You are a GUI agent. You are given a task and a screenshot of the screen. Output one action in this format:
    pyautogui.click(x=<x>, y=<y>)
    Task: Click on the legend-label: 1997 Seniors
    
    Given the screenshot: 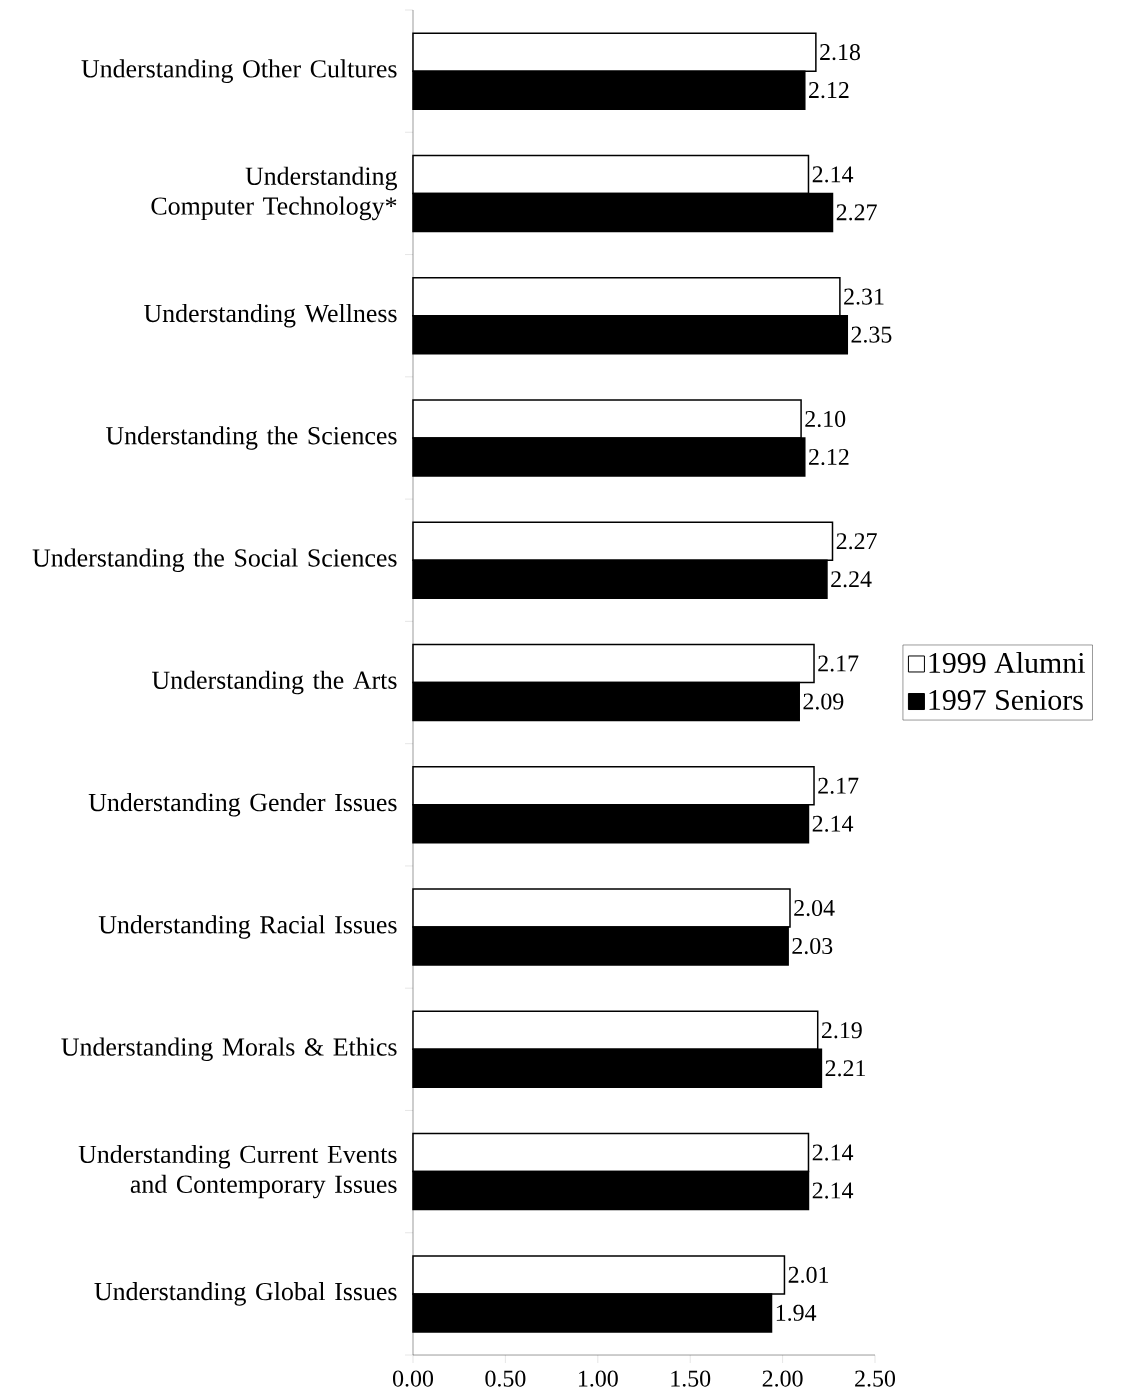 What is the action you would take?
    pyautogui.click(x=1006, y=700)
    